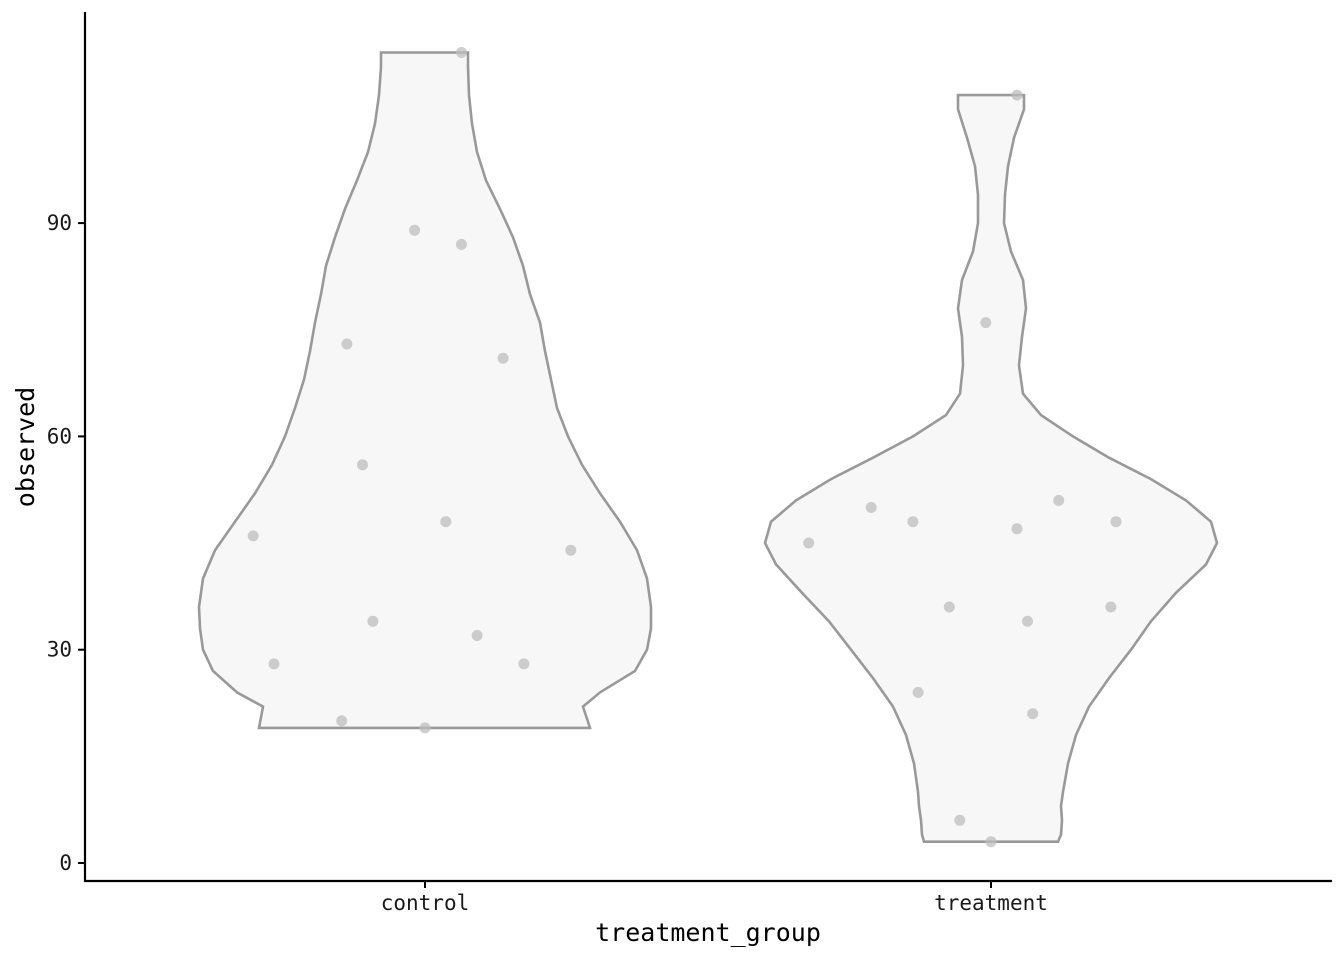 The width and height of the screenshot is (1344, 960). What do you see at coordinates (66, 543) in the screenshot?
I see `y-axis-ticks: 0 30 60 90` at bounding box center [66, 543].